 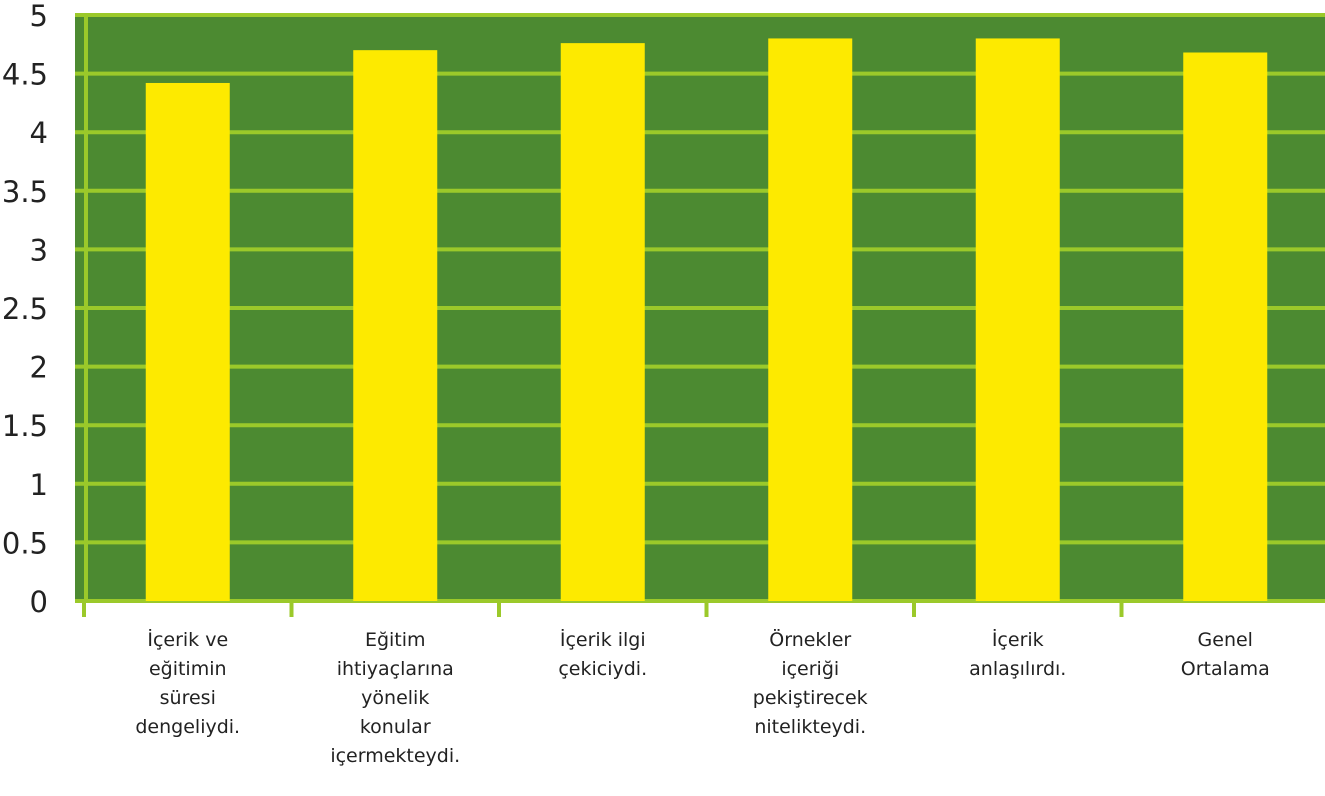 What do you see at coordinates (39, 485) in the screenshot?
I see `y-tick-label: 1` at bounding box center [39, 485].